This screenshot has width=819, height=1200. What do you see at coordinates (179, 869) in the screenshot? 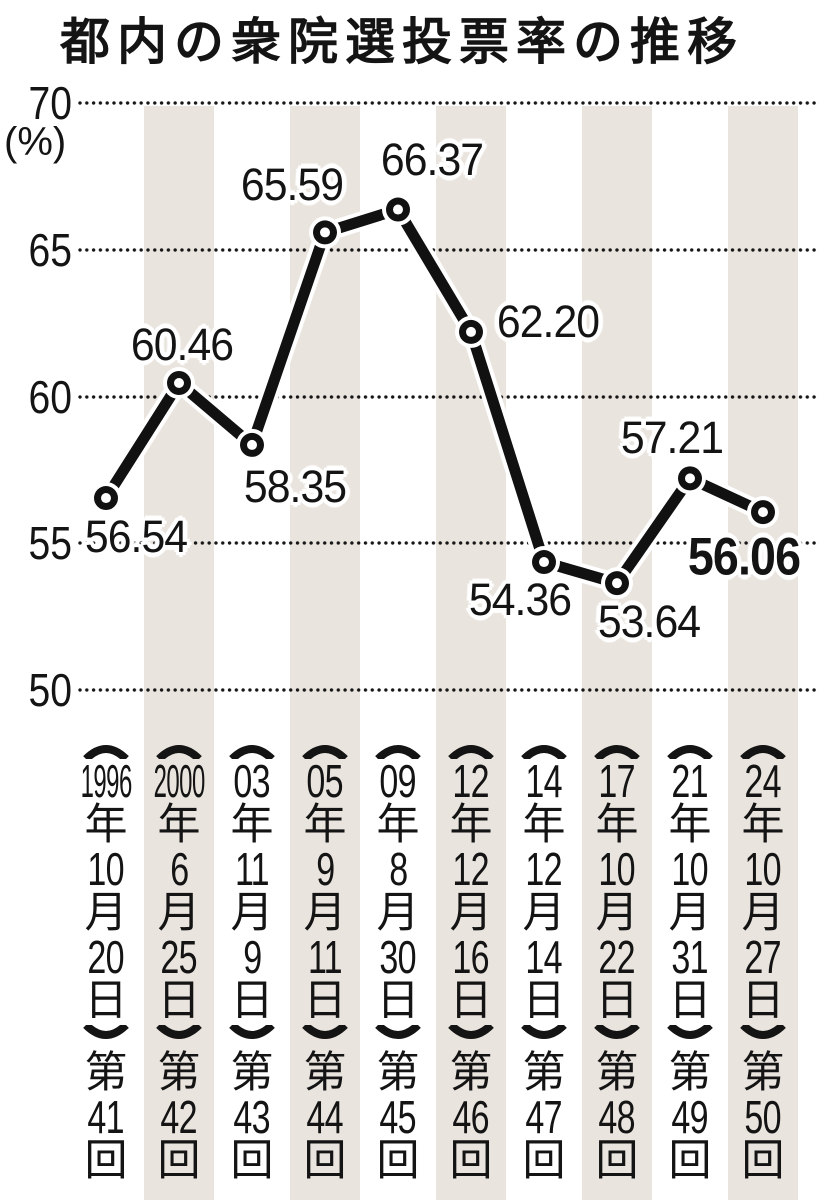
I see `election-month: 6` at bounding box center [179, 869].